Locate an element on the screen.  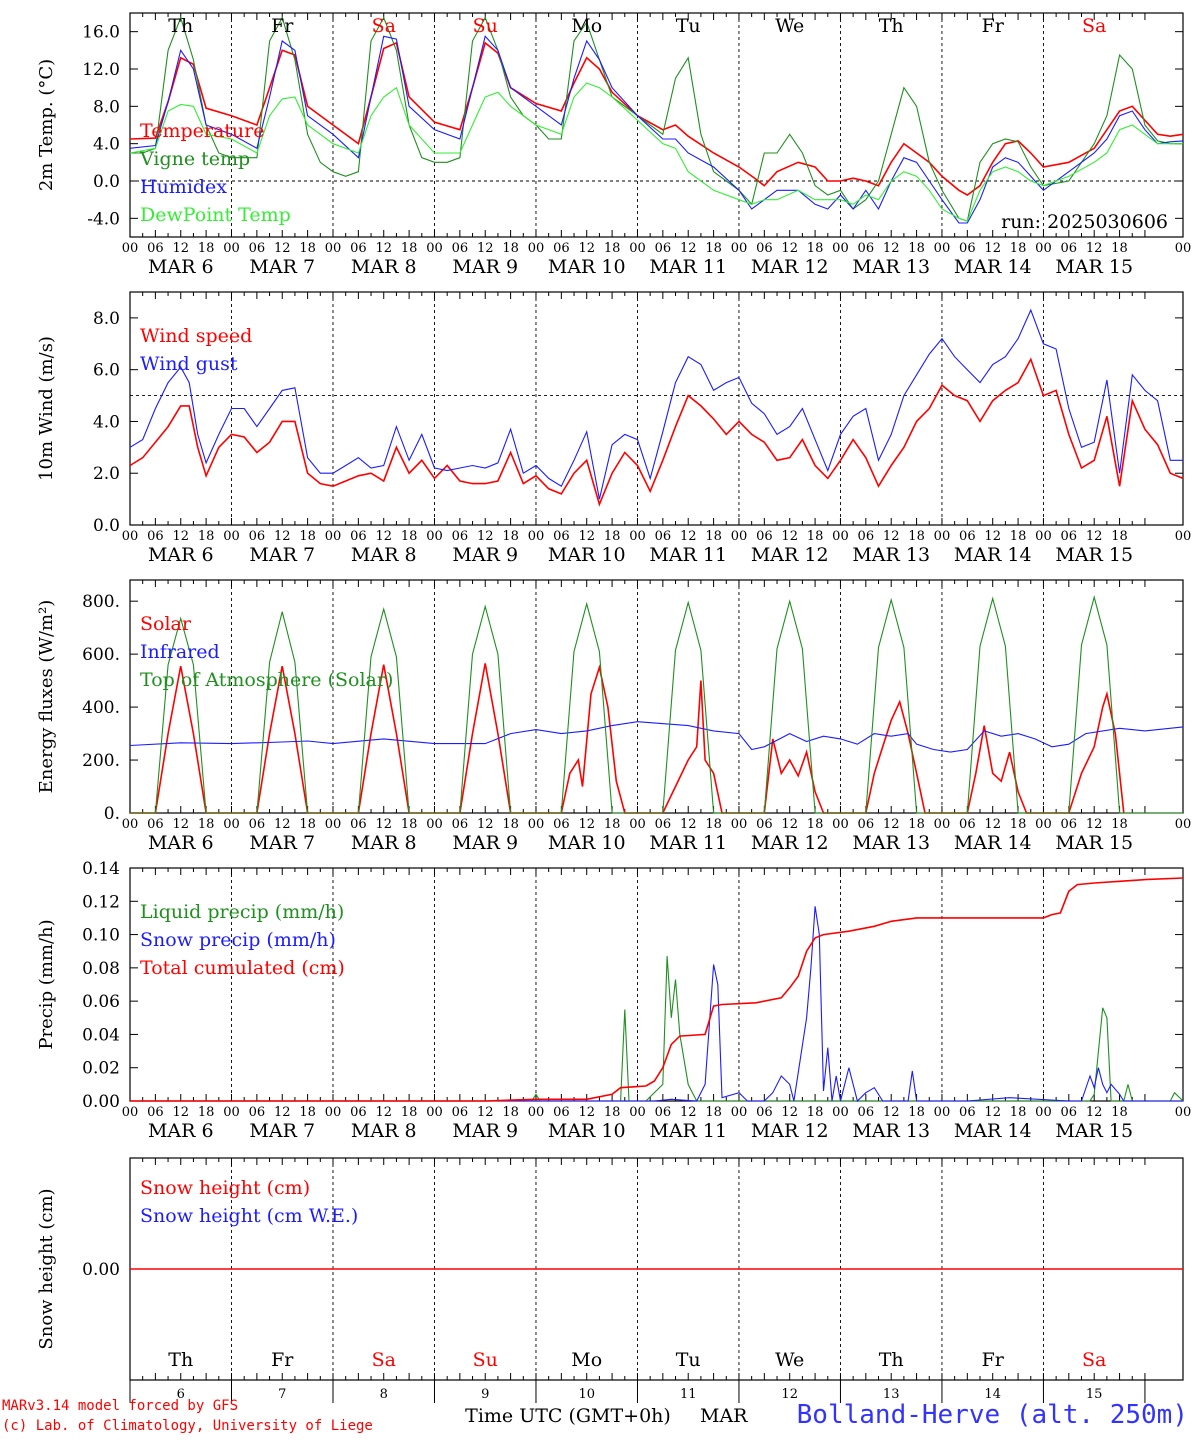
weekday-label: Sa is located at coordinates (384, 1360).